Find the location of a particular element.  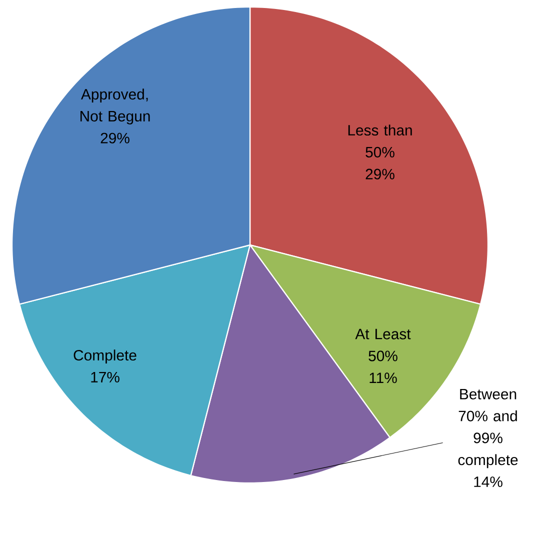

slice-label: Less than 50% is located at coordinates (380, 141).